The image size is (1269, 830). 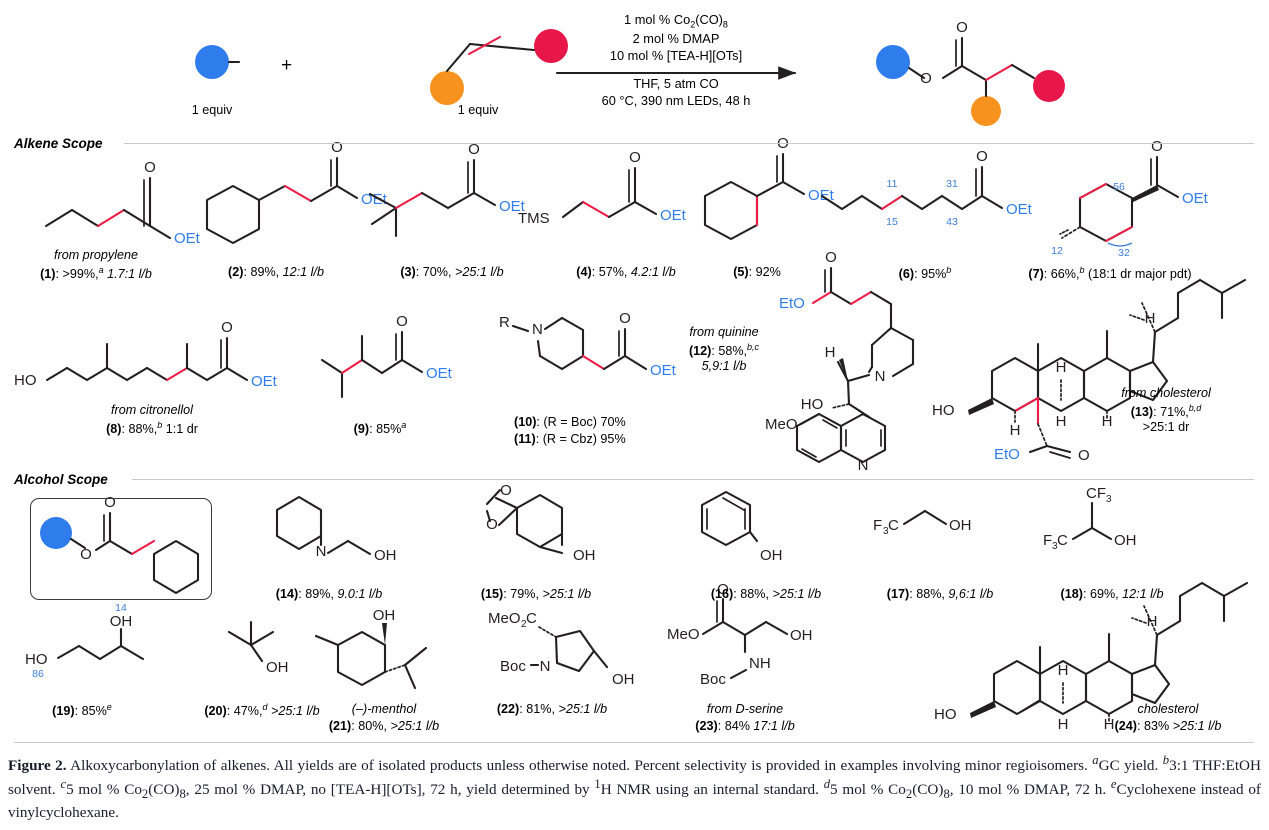 I want to click on compound-22-label: (22): 81%, >25:1 l/b, so click(x=552, y=709).